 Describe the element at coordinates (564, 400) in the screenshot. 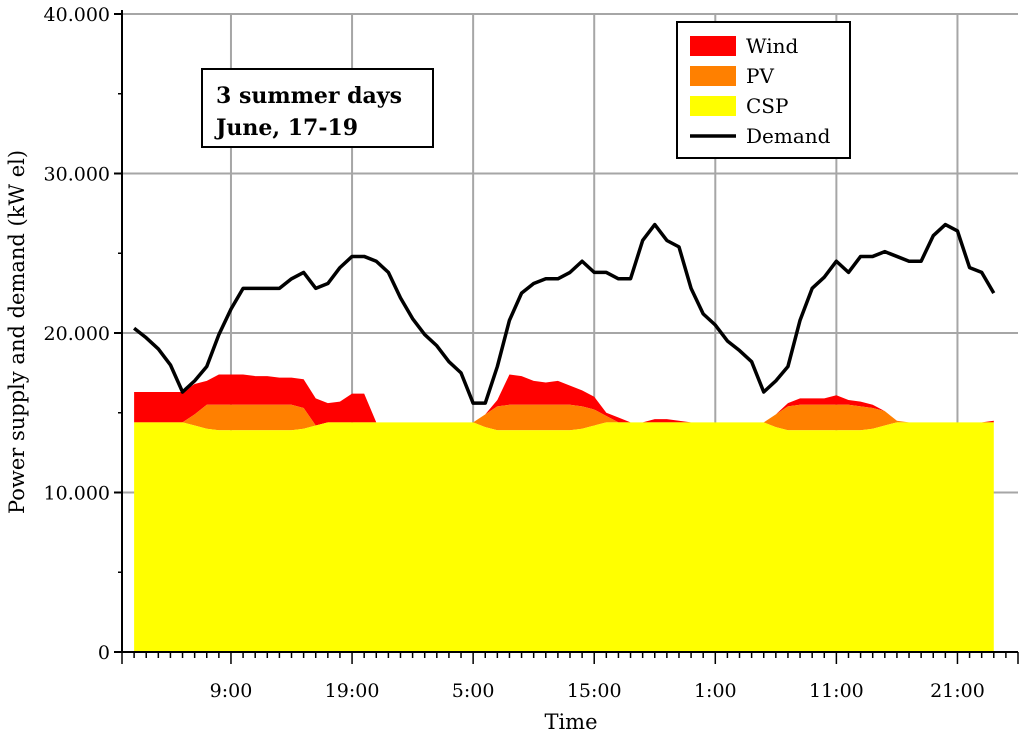

I see `area-wind` at that location.